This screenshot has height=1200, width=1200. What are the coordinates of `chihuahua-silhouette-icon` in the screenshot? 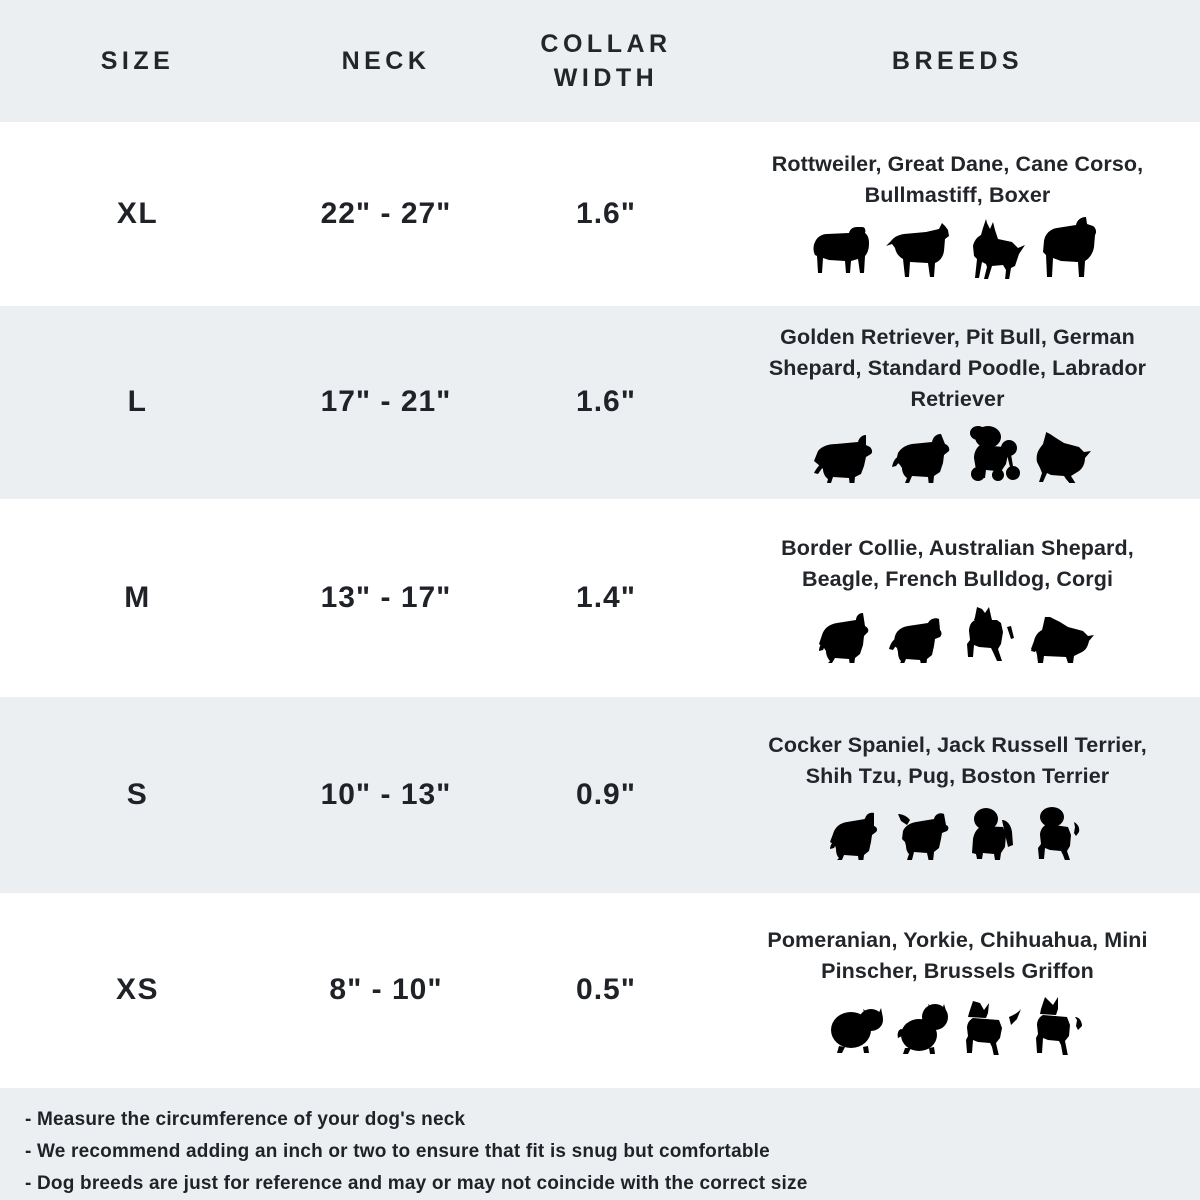 It's located at (993, 1028).